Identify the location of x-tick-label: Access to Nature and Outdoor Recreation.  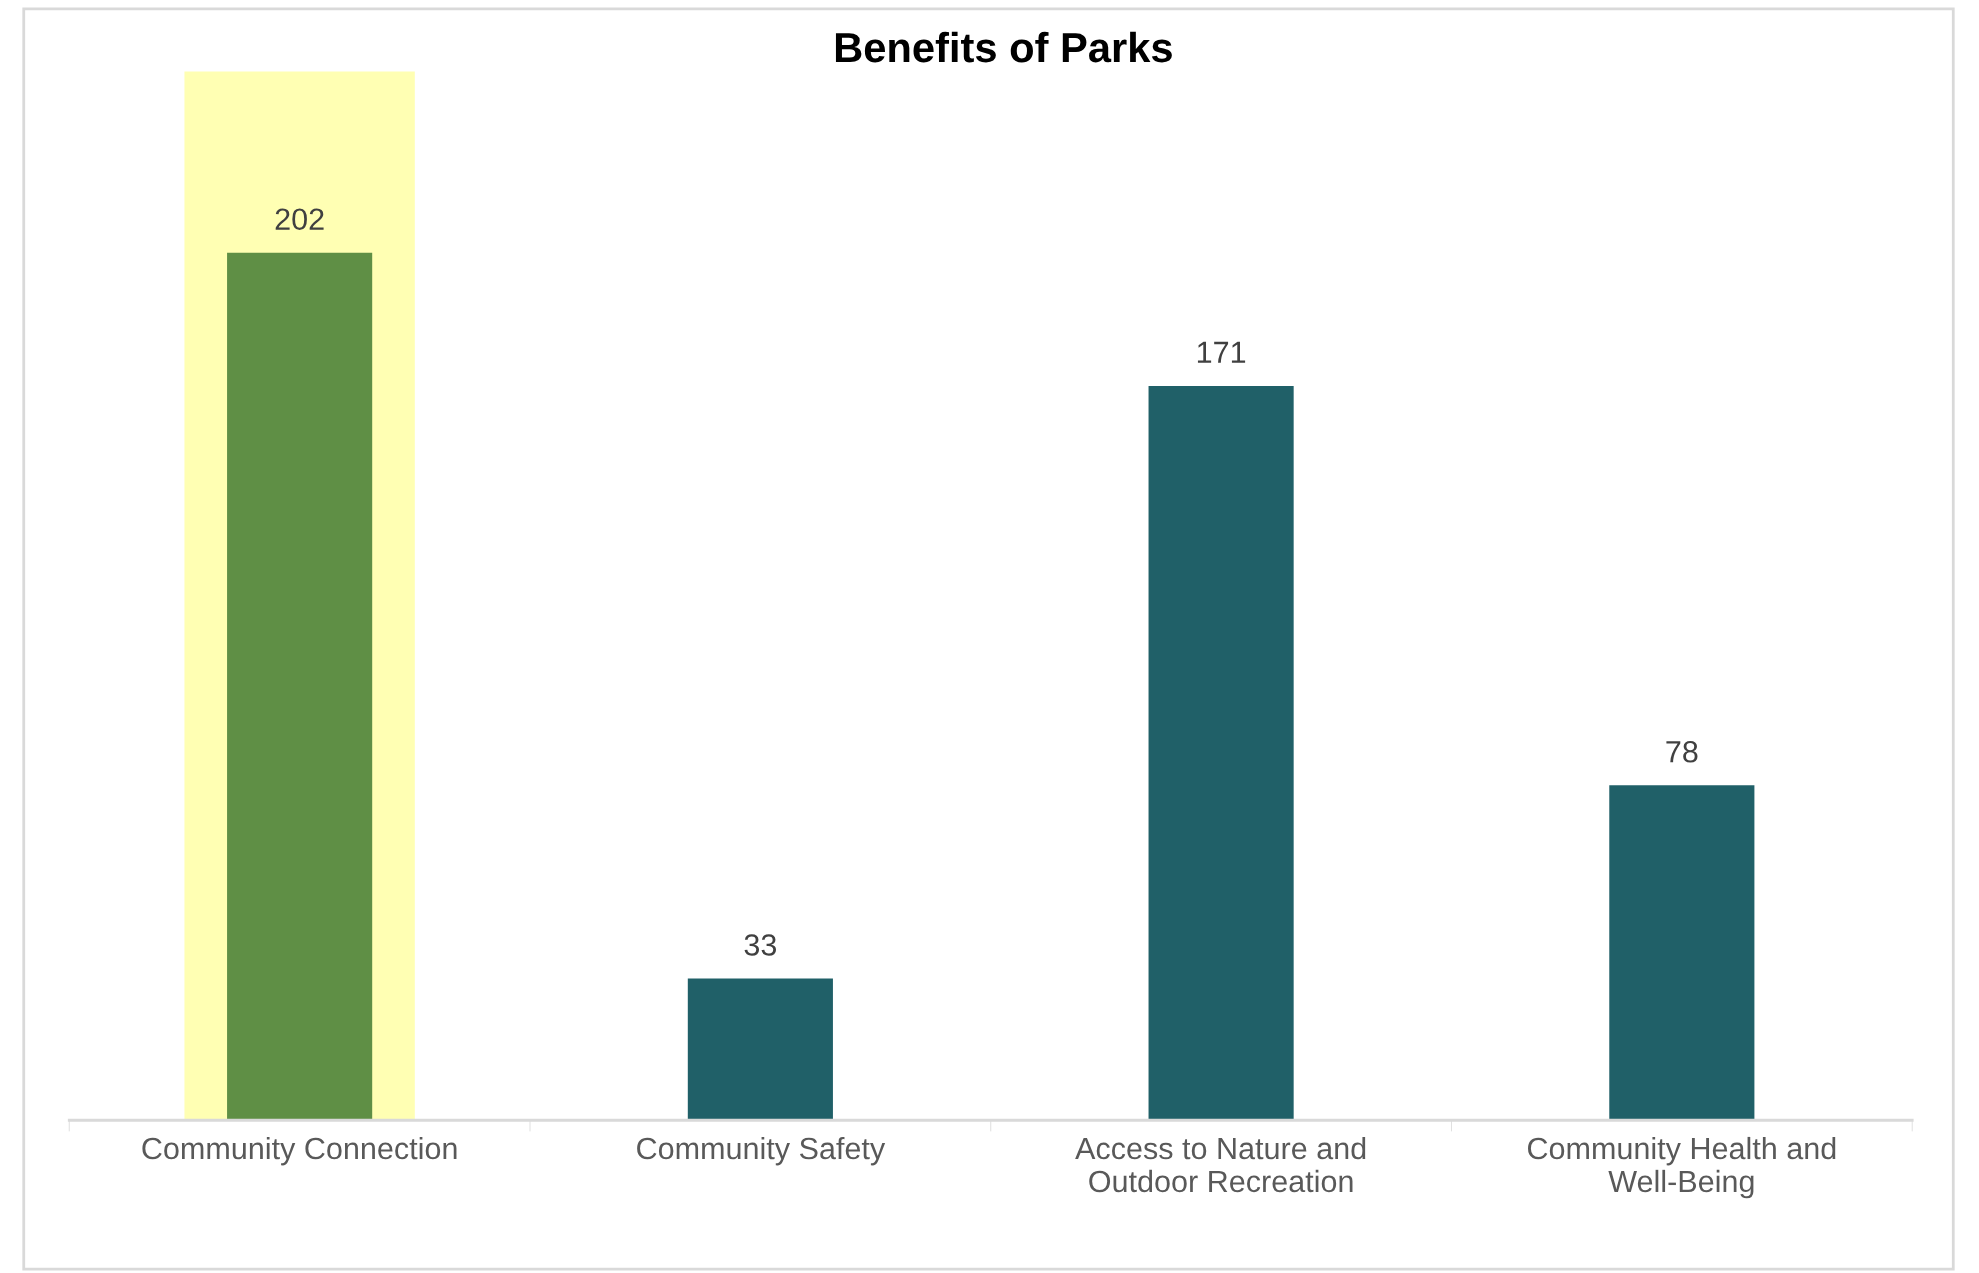
(1220, 1164).